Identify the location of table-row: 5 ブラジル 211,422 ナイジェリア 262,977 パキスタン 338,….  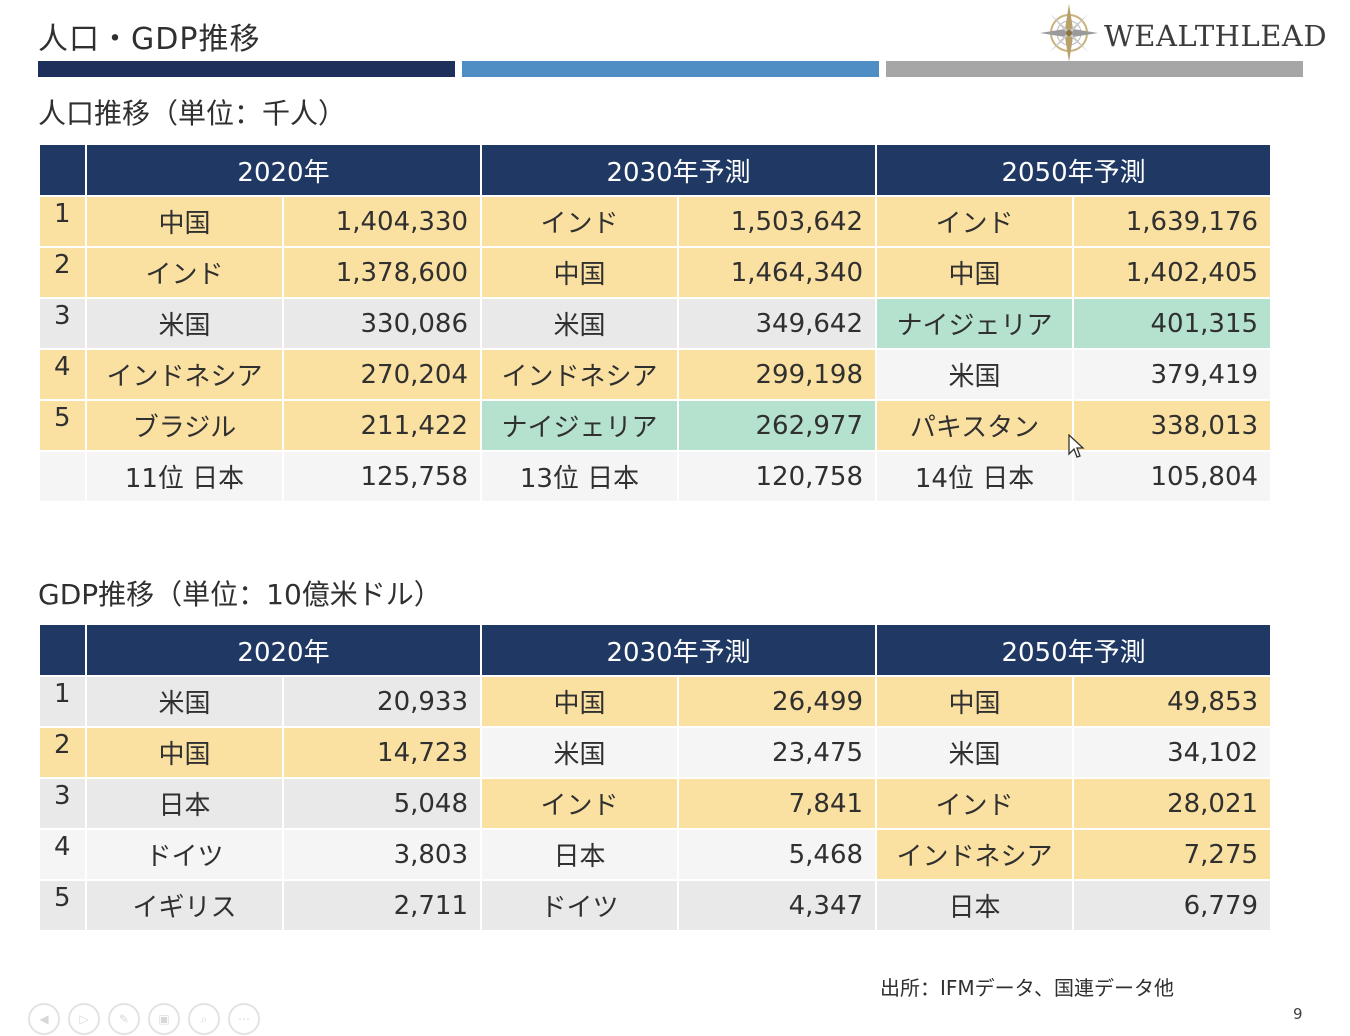
(655, 425).